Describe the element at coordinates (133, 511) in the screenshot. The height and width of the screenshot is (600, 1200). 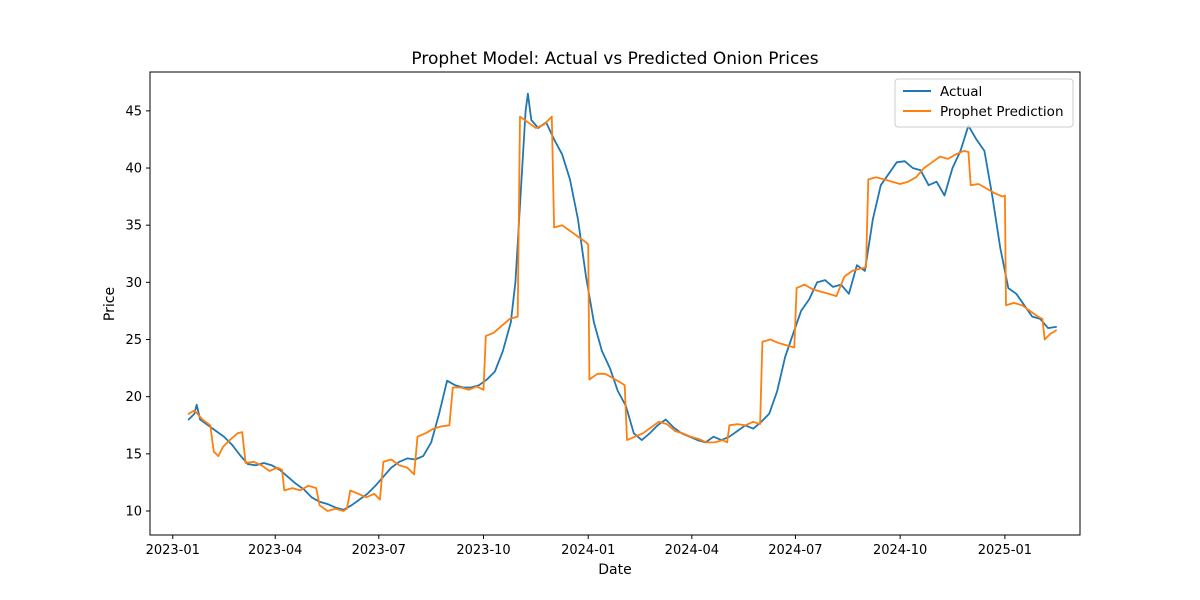
I see `y-tick-label-0: 10` at that location.